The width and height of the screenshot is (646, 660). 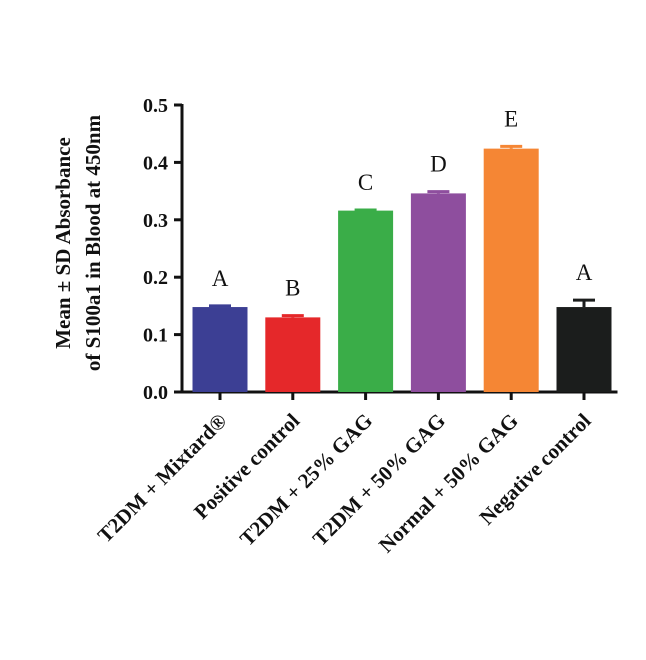 What do you see at coordinates (511, 118) in the screenshot?
I see `significance-letter: E` at bounding box center [511, 118].